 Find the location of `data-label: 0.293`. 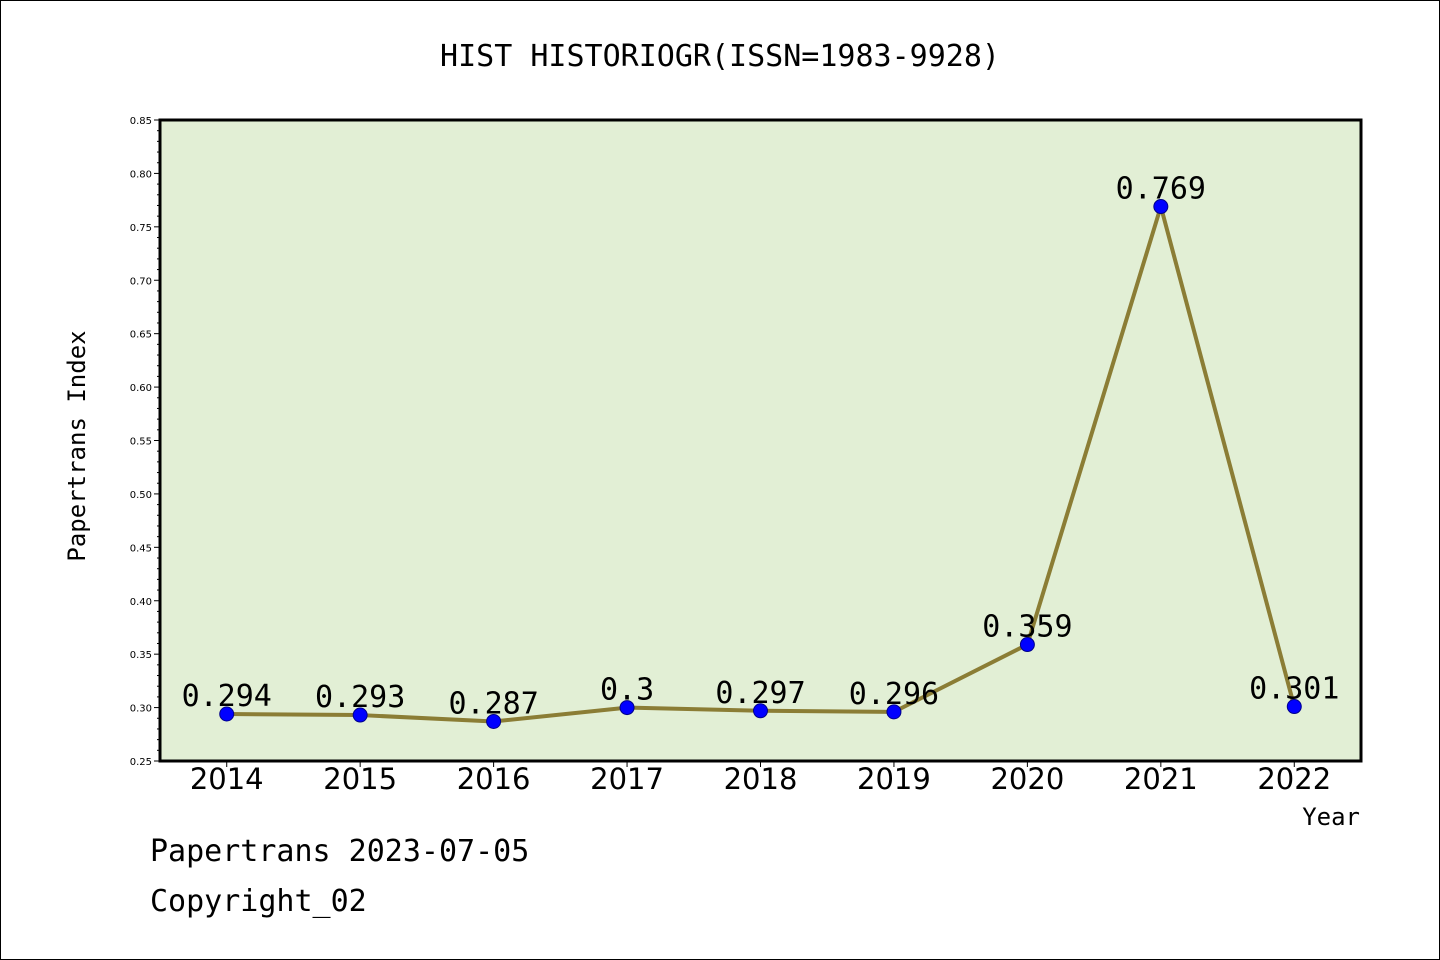

data-label: 0.293 is located at coordinates (360, 697).